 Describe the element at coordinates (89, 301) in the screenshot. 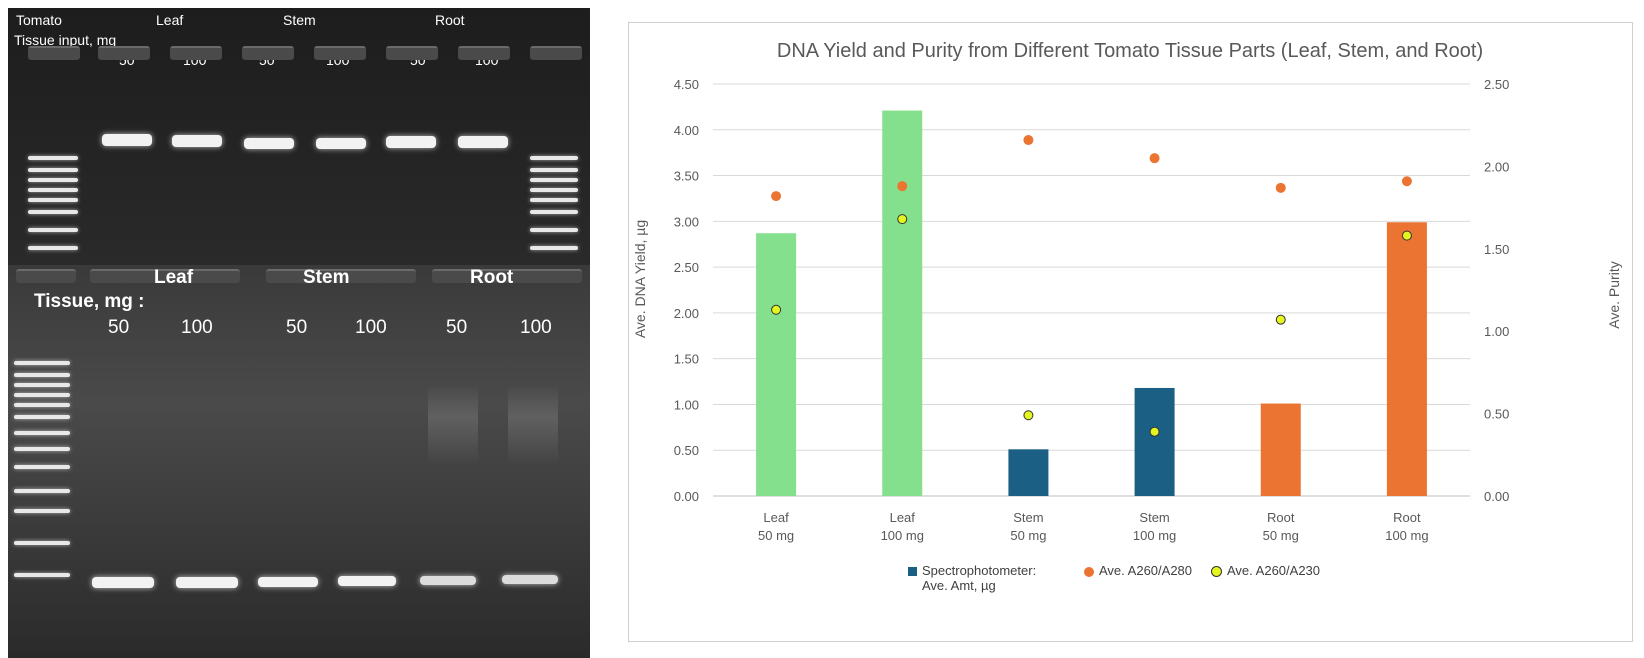

I see `gel-bottom-row-label: Tissue, mg :` at that location.